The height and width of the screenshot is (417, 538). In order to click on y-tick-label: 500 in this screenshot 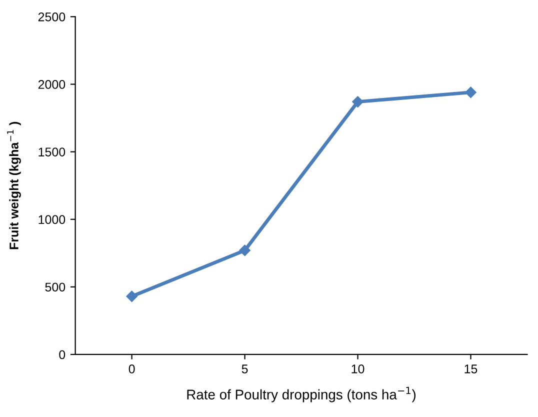, I will do `click(55, 287)`.